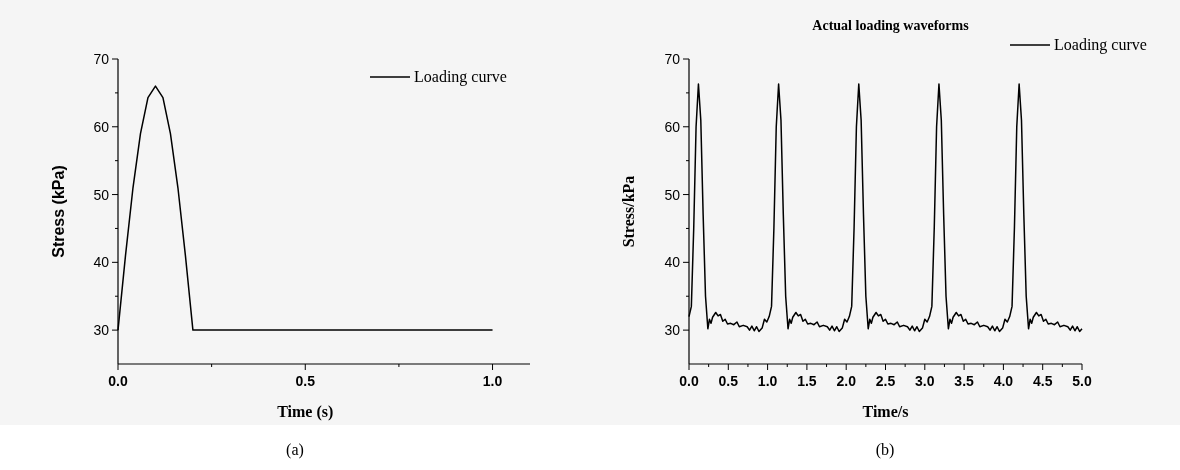  Describe the element at coordinates (891, 25) in the screenshot. I see `chart-title: Actual loading waveforms` at that location.